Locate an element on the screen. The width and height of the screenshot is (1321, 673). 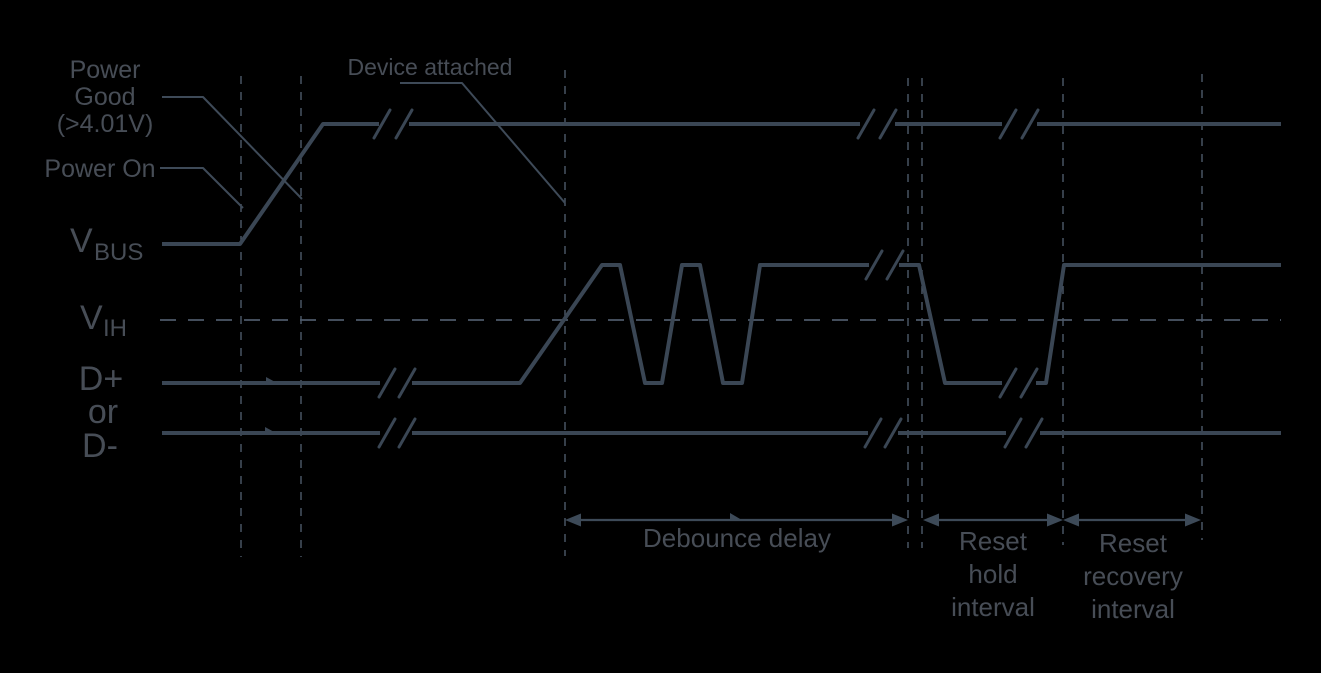
or-label: or is located at coordinates (103, 412).